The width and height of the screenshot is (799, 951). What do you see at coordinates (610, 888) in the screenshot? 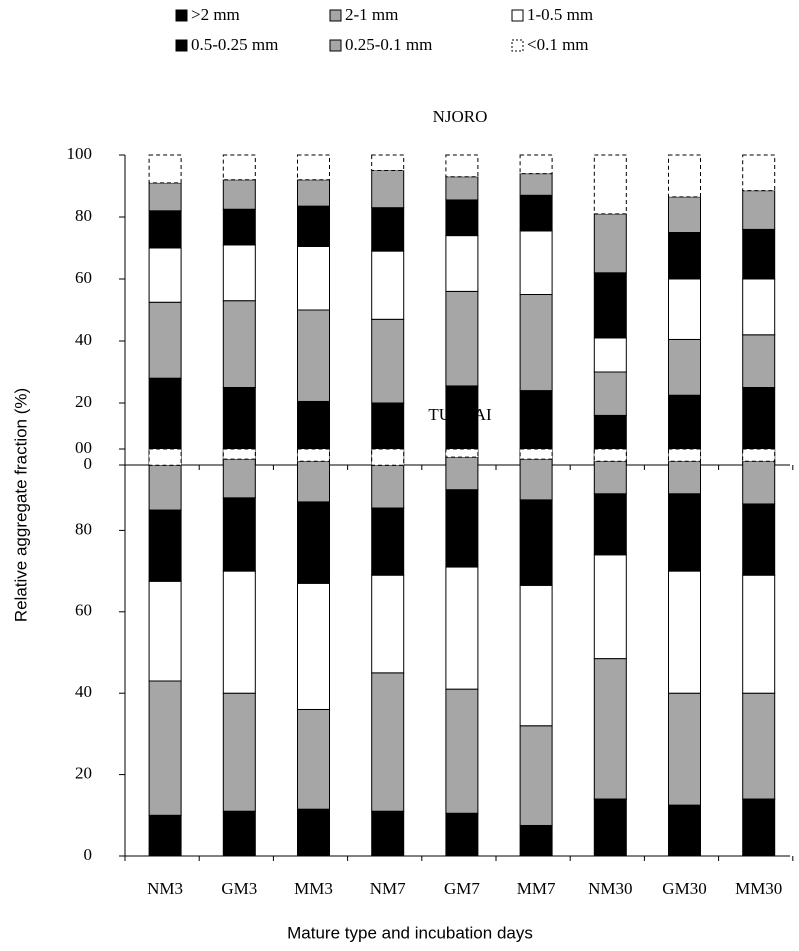
I see `x-tick-label: NM30` at bounding box center [610, 888].